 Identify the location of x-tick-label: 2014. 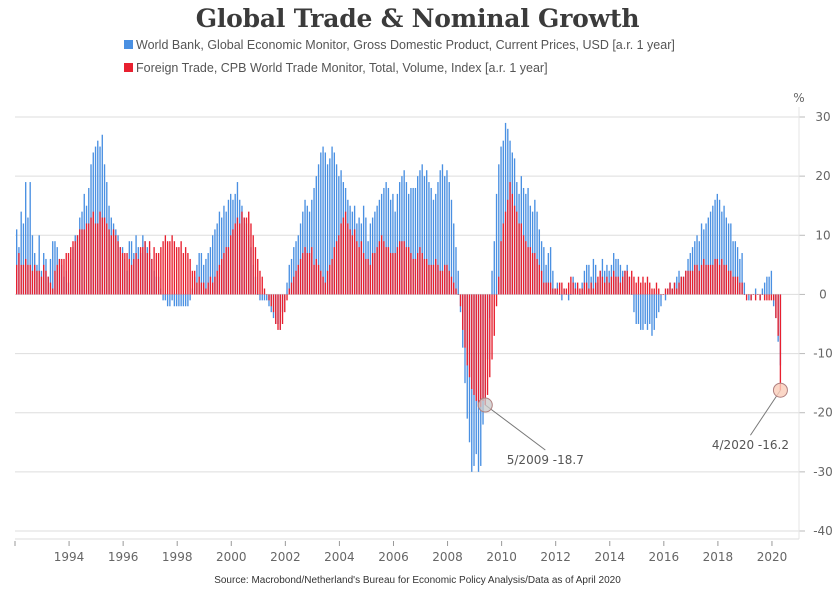
(609, 557).